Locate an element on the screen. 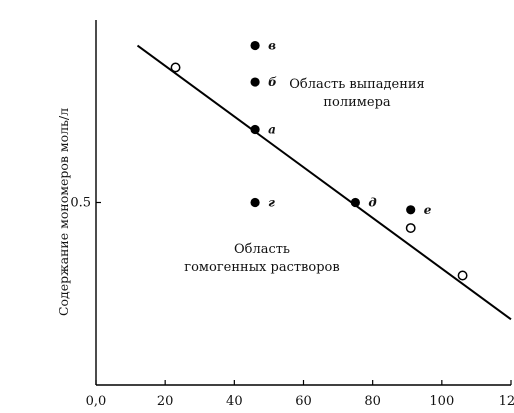  point-label: д is located at coordinates (372, 203).